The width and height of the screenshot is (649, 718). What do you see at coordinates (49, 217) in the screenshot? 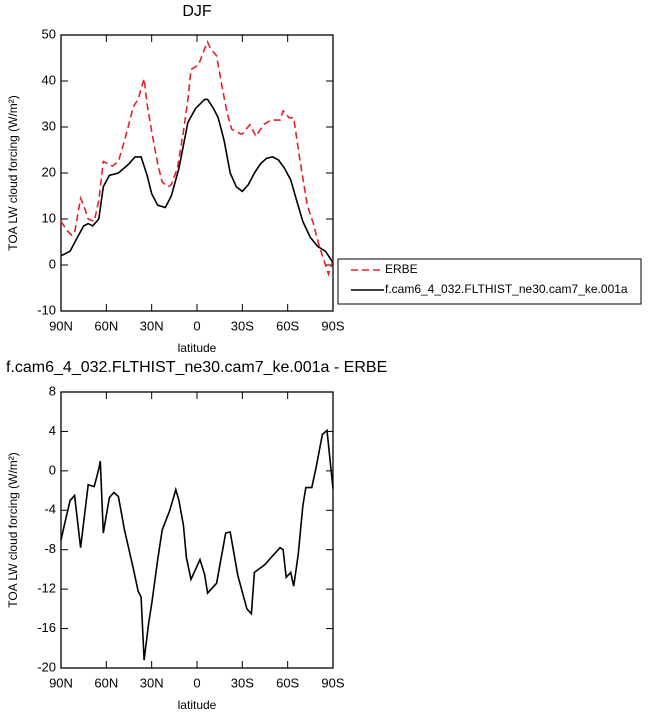
I see `y-tick-label: 10` at bounding box center [49, 217].